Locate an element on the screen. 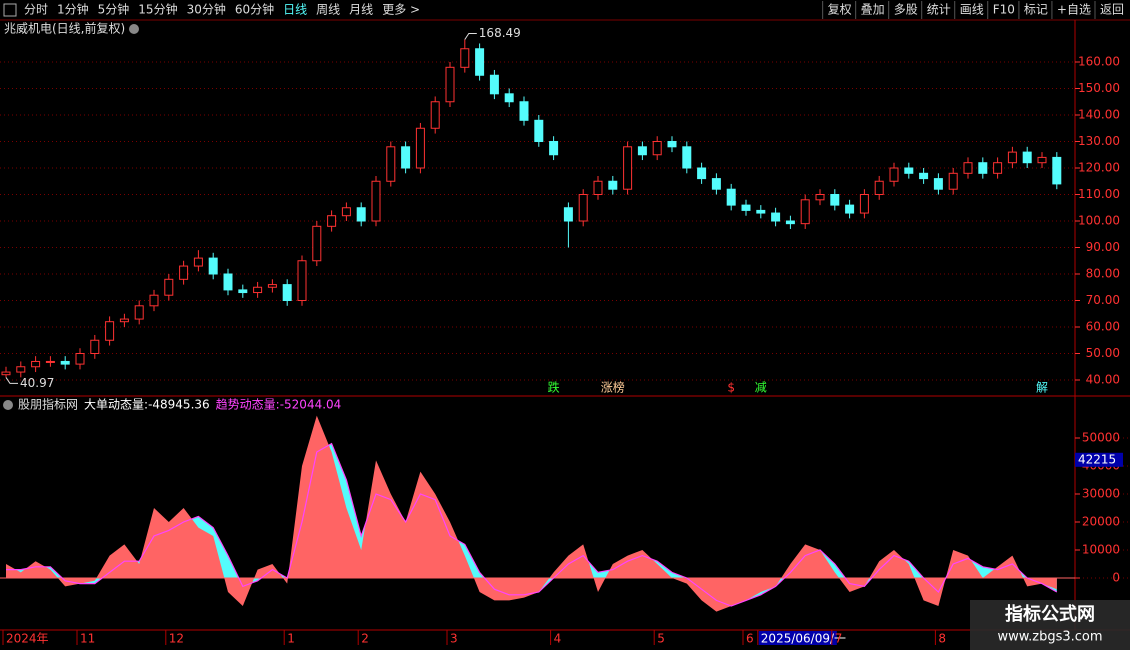 The image size is (1130, 650). toolbar-button: +自选 is located at coordinates (1074, 10).